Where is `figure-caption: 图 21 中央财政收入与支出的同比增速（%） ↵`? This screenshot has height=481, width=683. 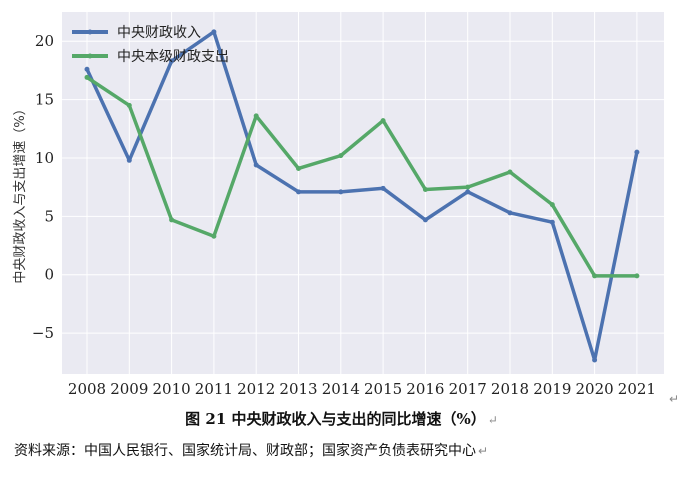
figure-caption: 图 21 中央财政收入与支出的同比增速（%） ↵ is located at coordinates (341, 418).